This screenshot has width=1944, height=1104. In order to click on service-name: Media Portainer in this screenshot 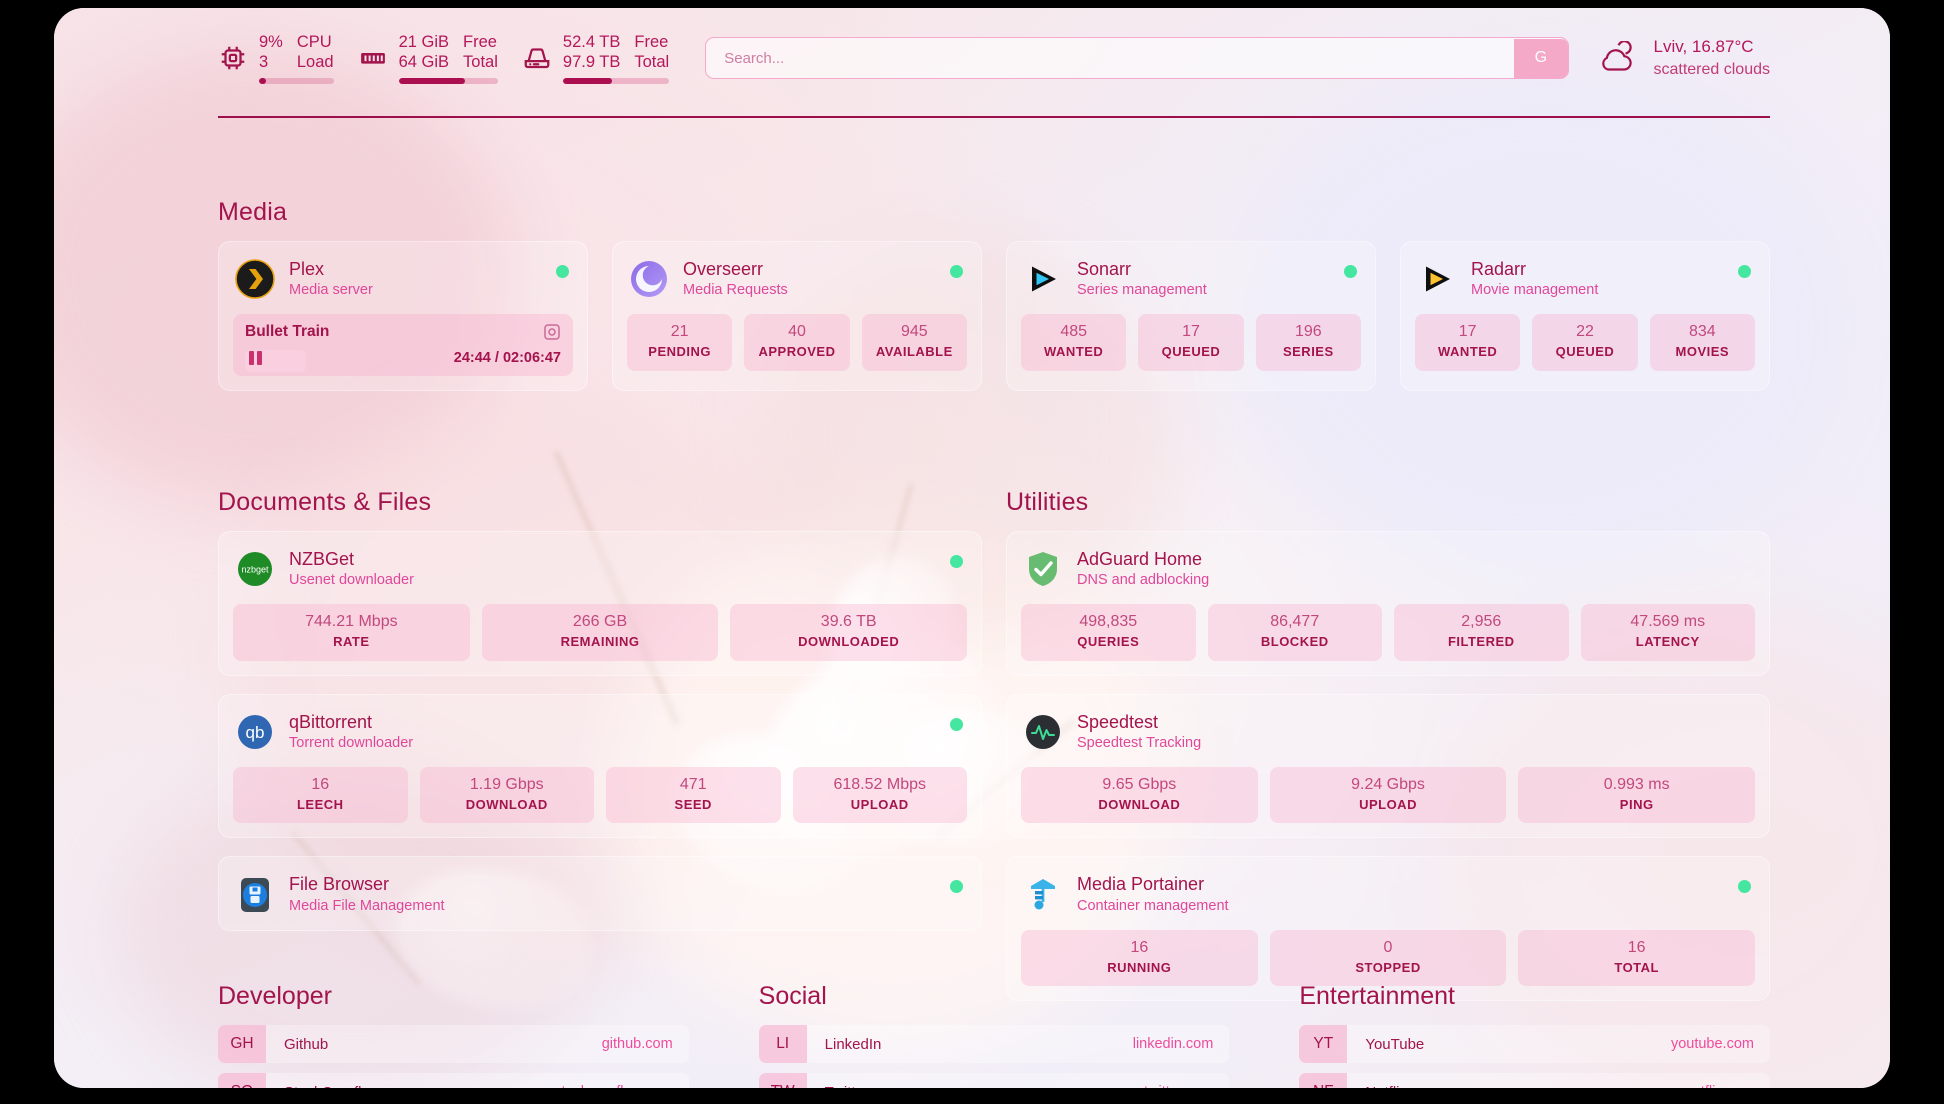, I will do `click(1141, 884)`.